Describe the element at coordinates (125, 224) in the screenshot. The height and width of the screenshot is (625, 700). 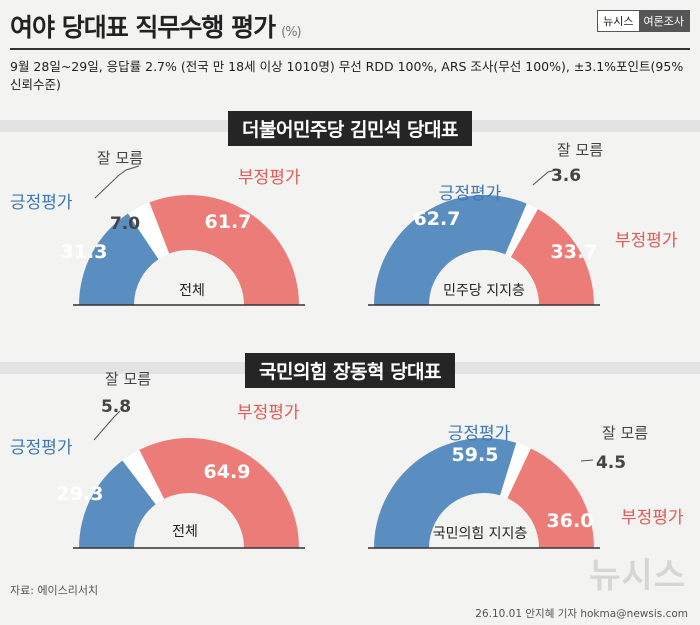
I see `value-label-unsure: 7.0` at that location.